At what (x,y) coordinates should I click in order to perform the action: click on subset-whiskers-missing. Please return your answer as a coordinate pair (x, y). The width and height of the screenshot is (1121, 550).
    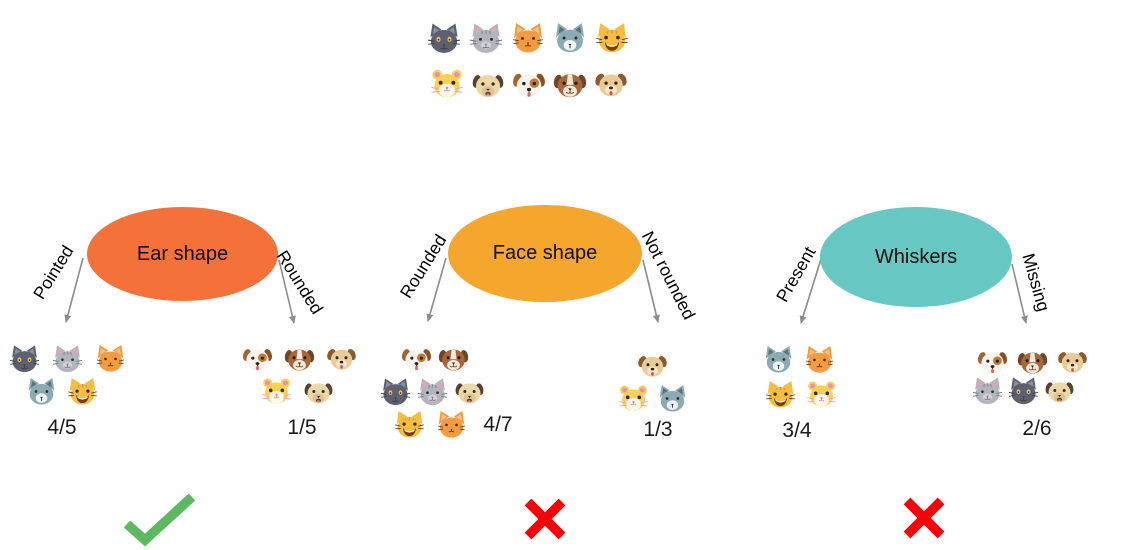
    Looking at the image, I should click on (1030, 376).